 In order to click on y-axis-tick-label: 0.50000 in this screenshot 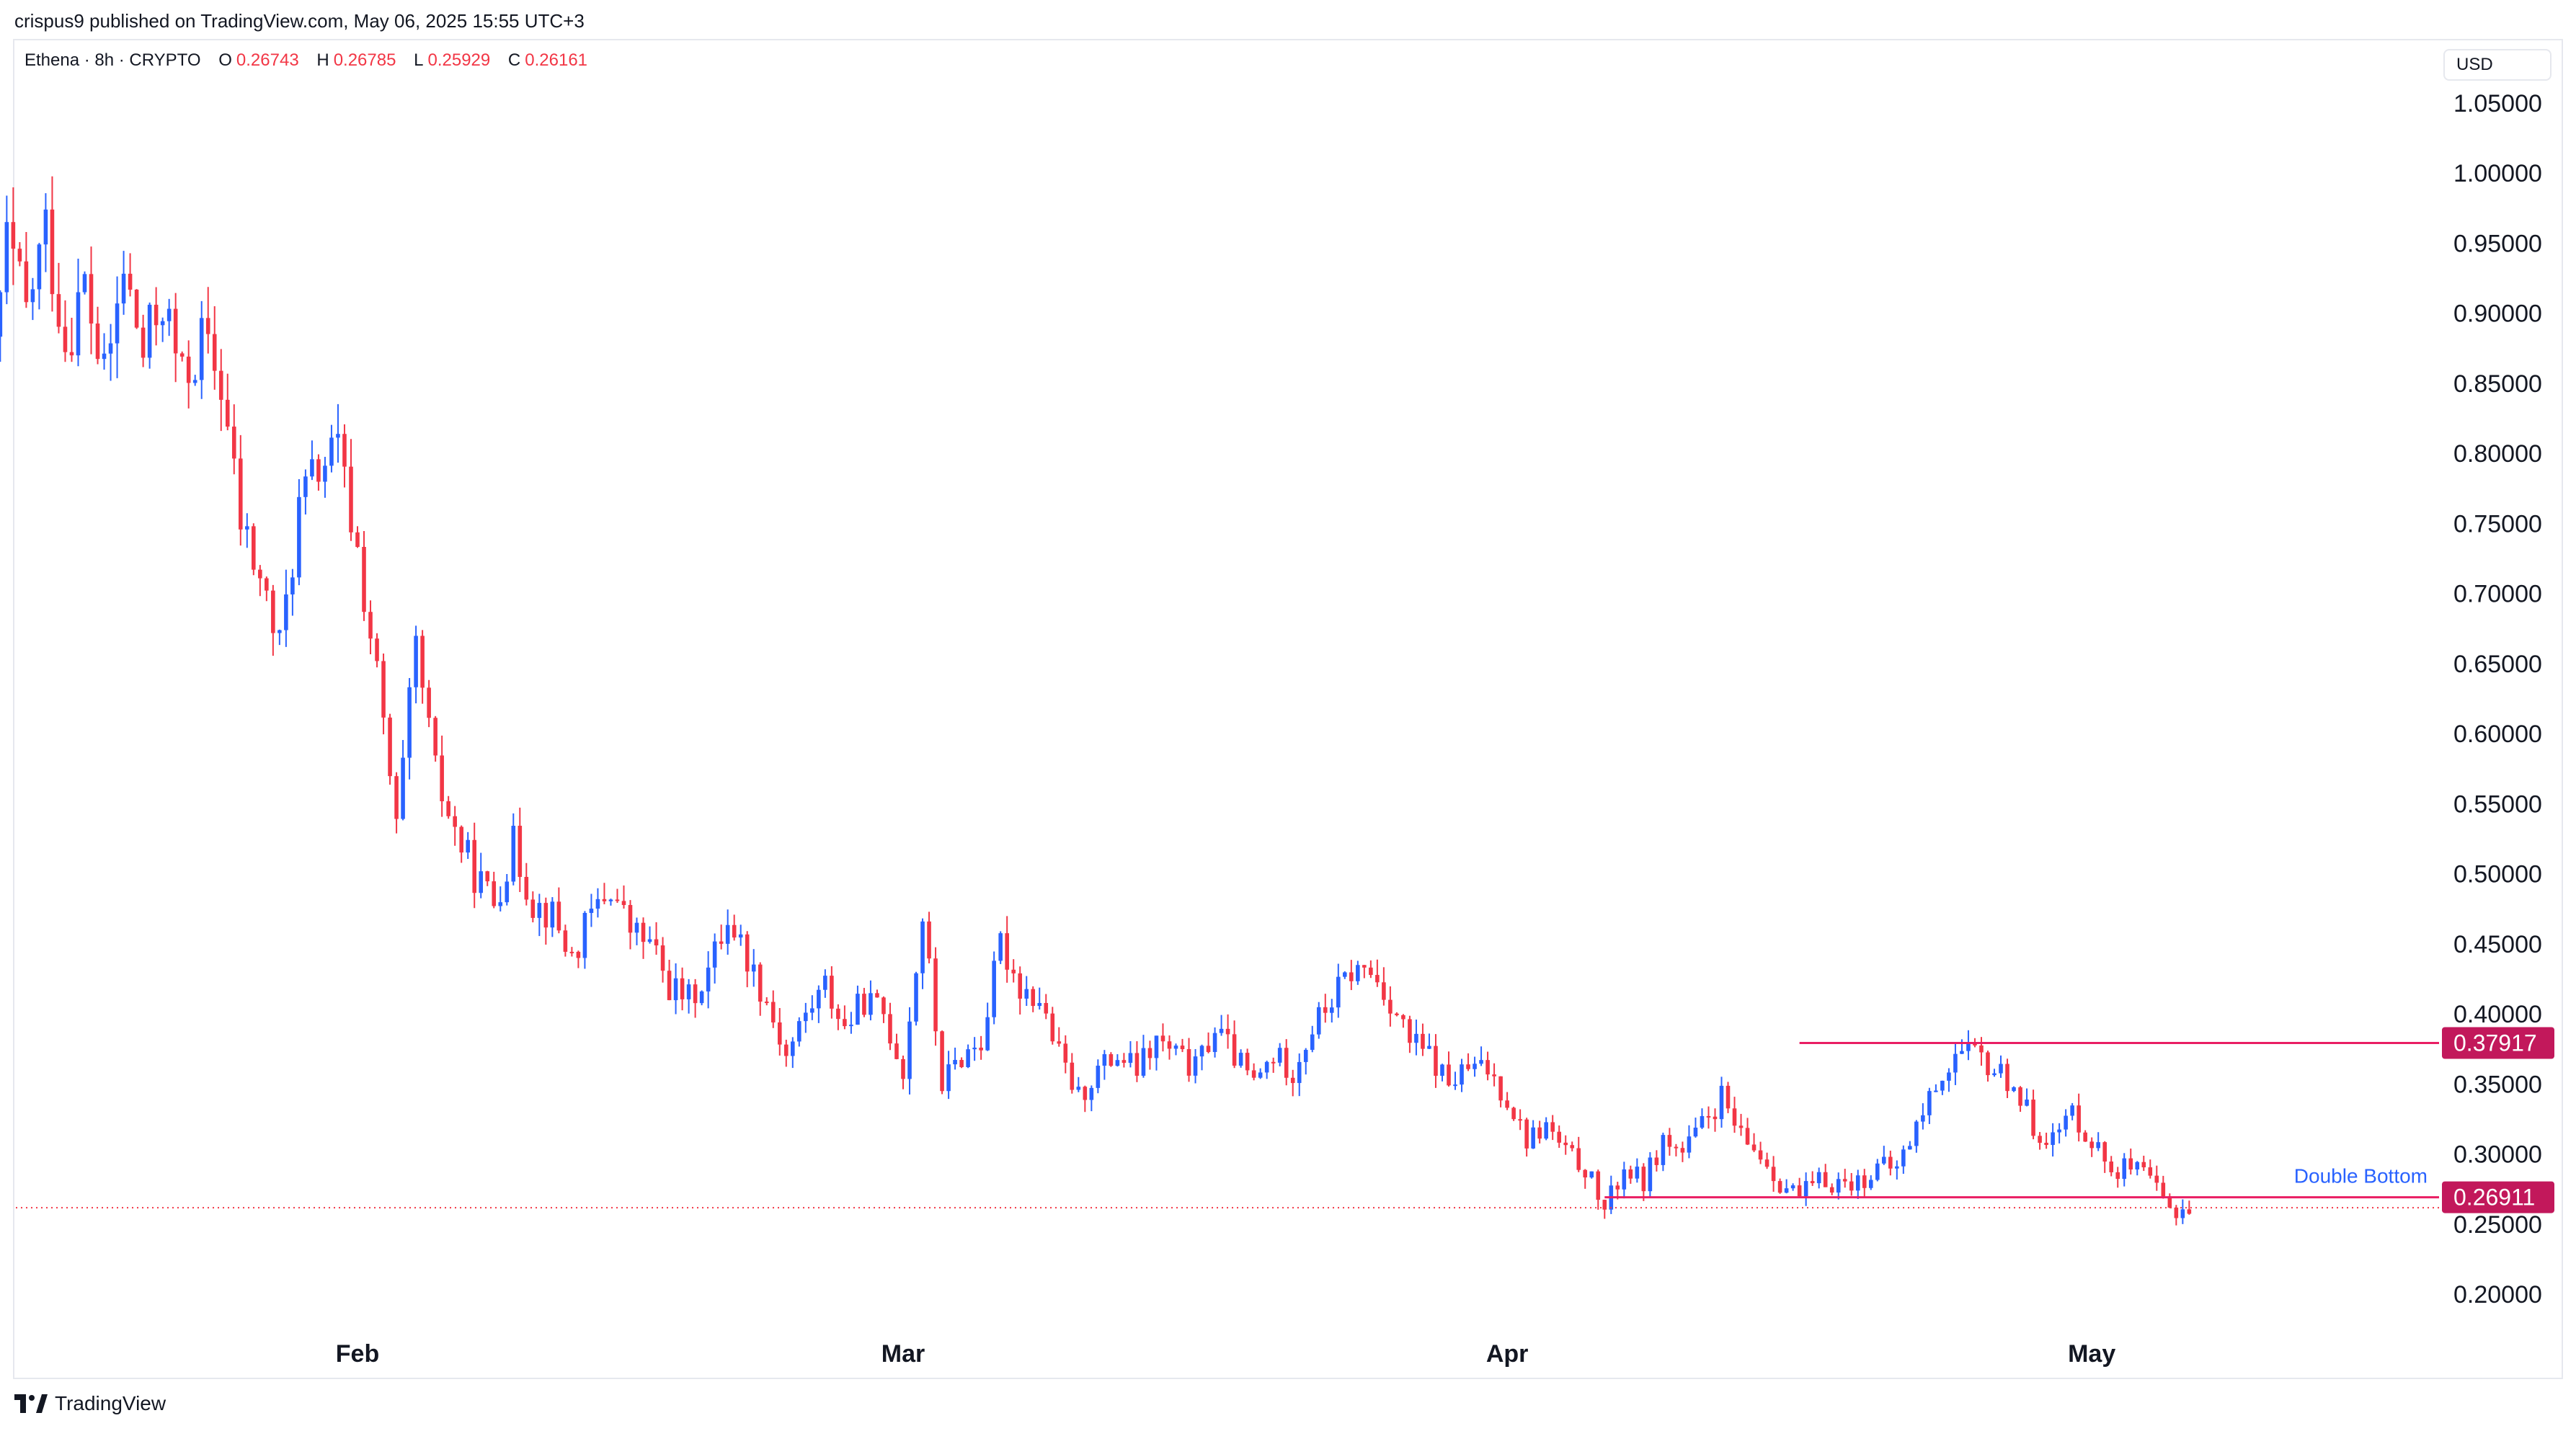, I will do `click(2497, 875)`.